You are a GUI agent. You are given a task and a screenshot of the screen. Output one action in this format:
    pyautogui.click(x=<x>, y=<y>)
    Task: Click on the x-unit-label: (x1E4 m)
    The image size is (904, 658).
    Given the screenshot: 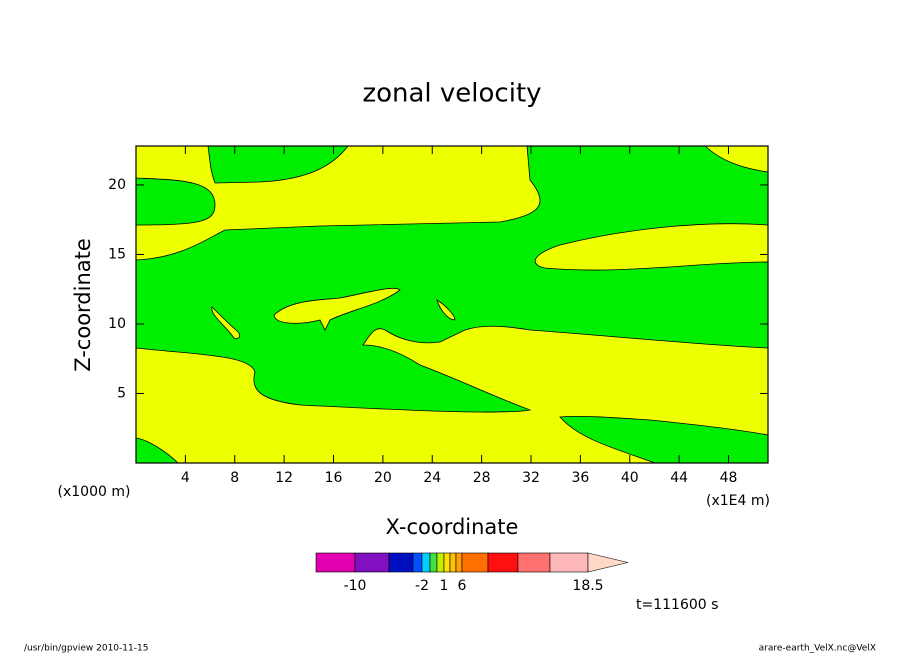 What is the action you would take?
    pyautogui.click(x=738, y=501)
    